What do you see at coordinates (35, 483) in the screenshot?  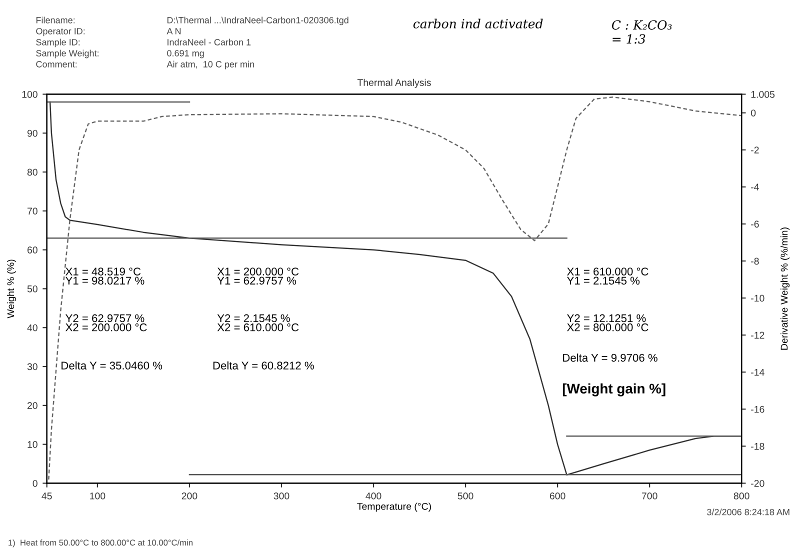 I see `y-tick-label: 0` at bounding box center [35, 483].